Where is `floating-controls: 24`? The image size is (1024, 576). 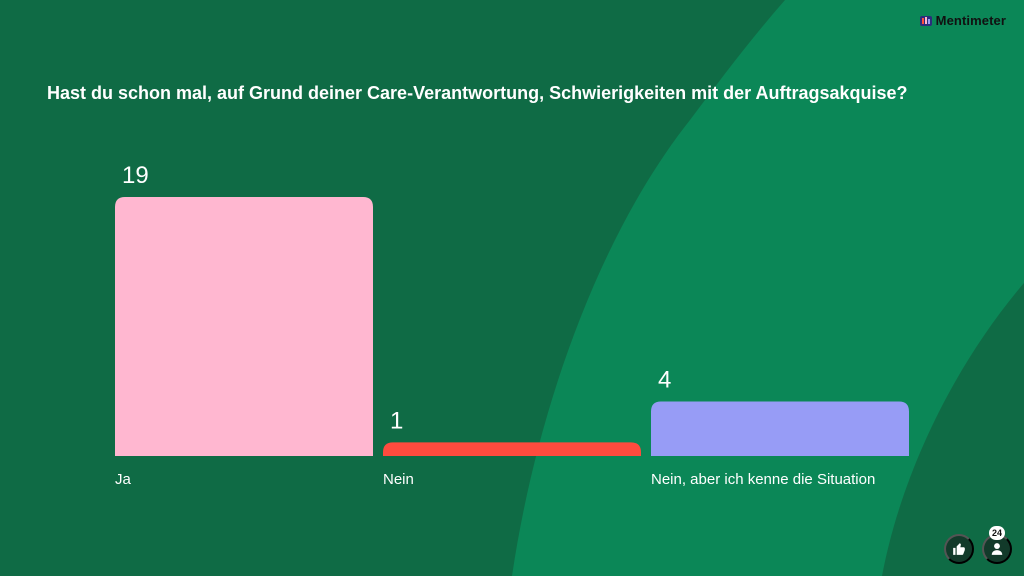 floating-controls: 24 is located at coordinates (978, 545).